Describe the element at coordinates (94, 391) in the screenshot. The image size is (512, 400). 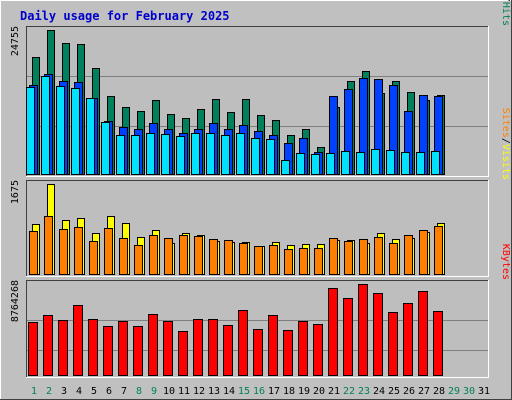
I see `day-label-5: 5` at that location.